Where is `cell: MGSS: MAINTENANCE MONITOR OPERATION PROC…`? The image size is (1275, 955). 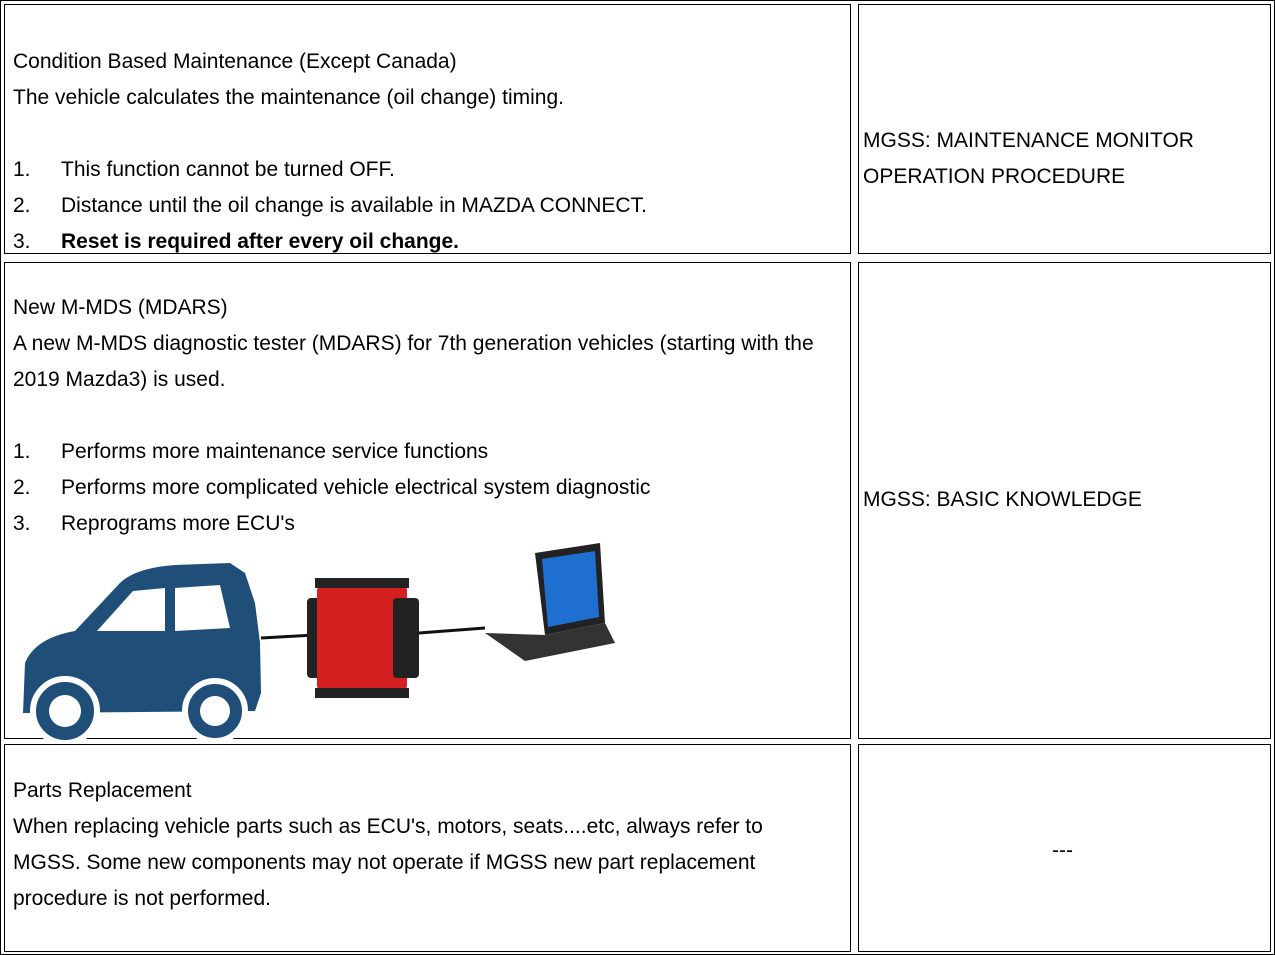
cell: MGSS: MAINTENANCE MONITOR OPERATION PROC… is located at coordinates (1064, 129).